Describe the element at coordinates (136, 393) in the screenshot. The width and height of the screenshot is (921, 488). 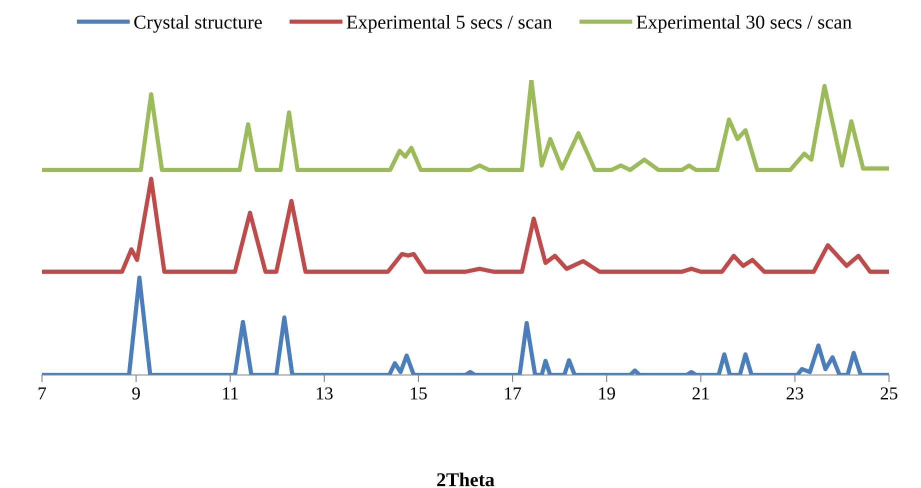
I see `x-tick-label: 9` at that location.